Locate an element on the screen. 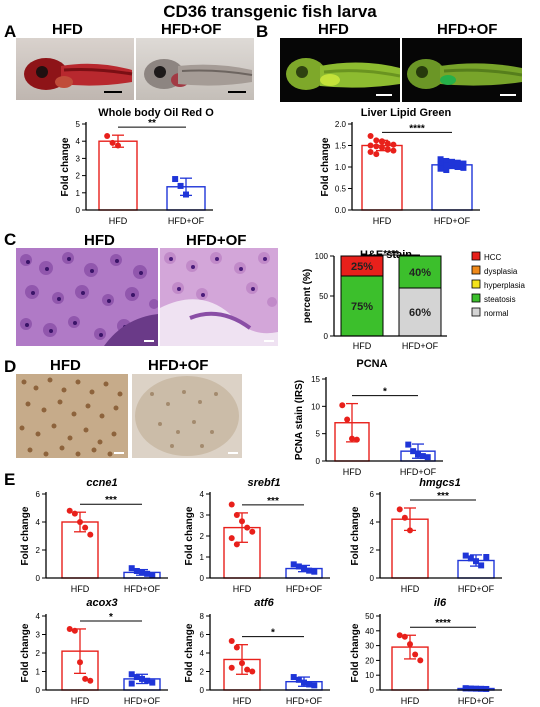  oil-red-hfd-photo is located at coordinates (75, 69).